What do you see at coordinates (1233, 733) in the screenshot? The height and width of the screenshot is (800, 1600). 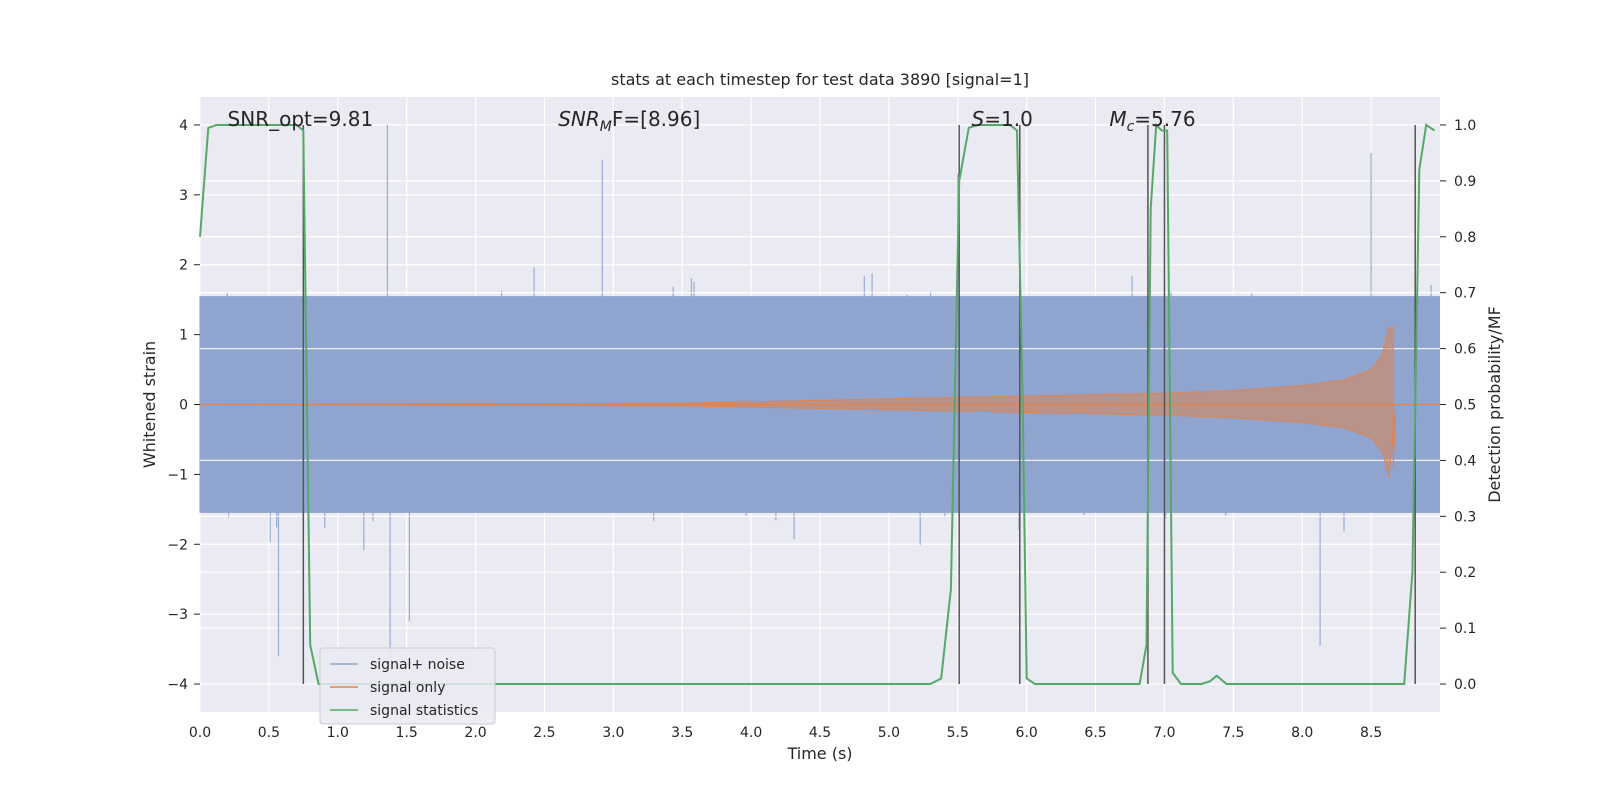 I see `x-tick-label: 7.5` at bounding box center [1233, 733].